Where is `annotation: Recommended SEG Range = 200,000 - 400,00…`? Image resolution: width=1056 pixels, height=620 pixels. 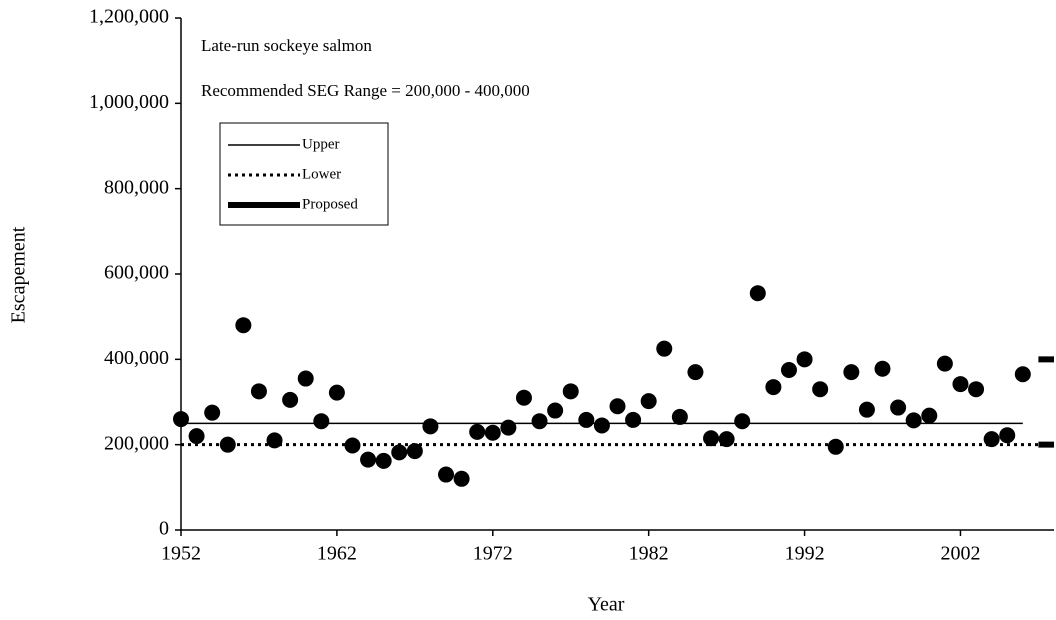 annotation: Recommended SEG Range = 200,000 - 400,00… is located at coordinates (365, 90).